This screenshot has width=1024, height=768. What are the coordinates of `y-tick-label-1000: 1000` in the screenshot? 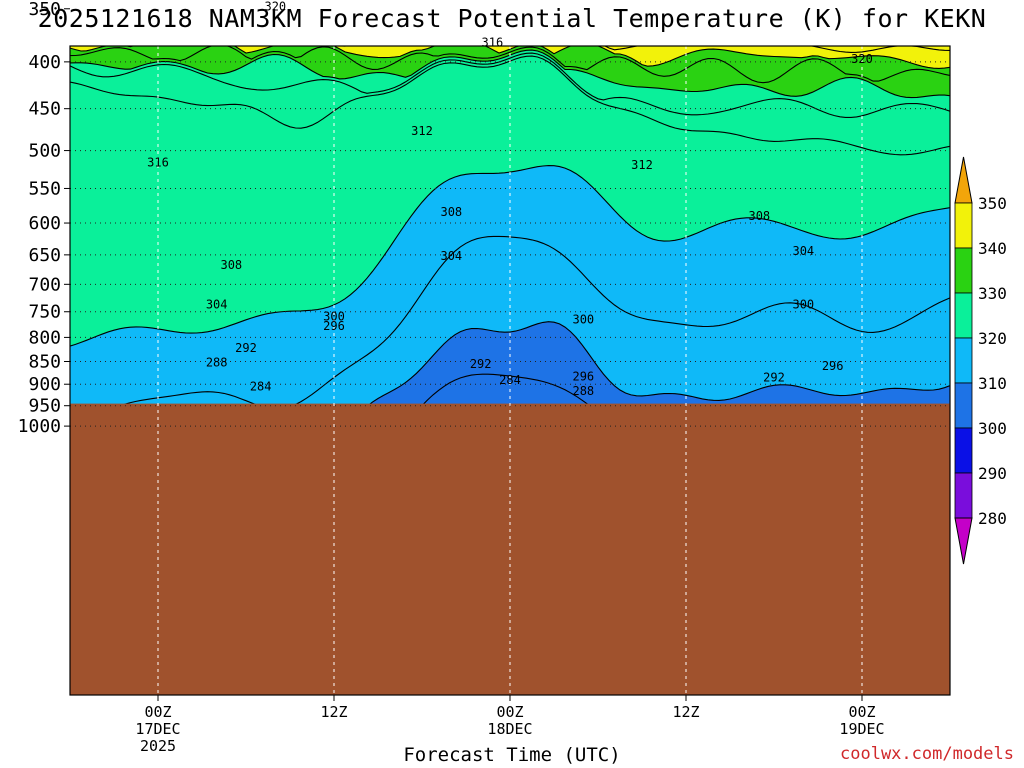 It's located at (39, 426).